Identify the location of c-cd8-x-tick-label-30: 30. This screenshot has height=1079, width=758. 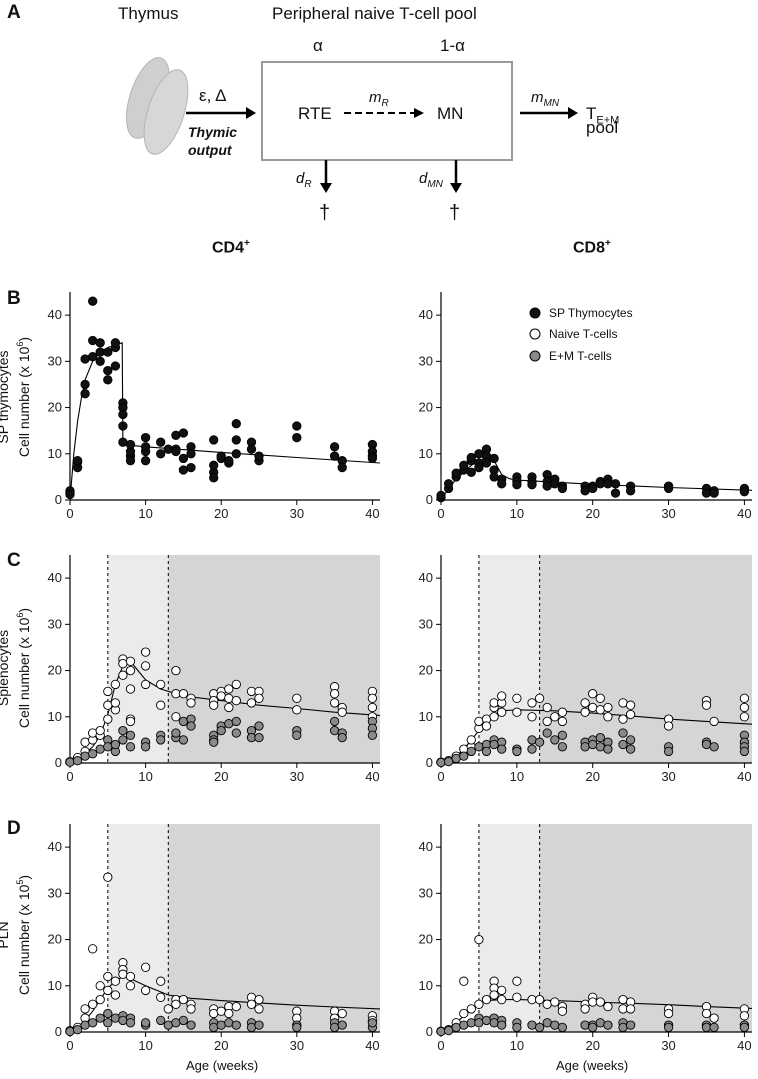
(668, 776).